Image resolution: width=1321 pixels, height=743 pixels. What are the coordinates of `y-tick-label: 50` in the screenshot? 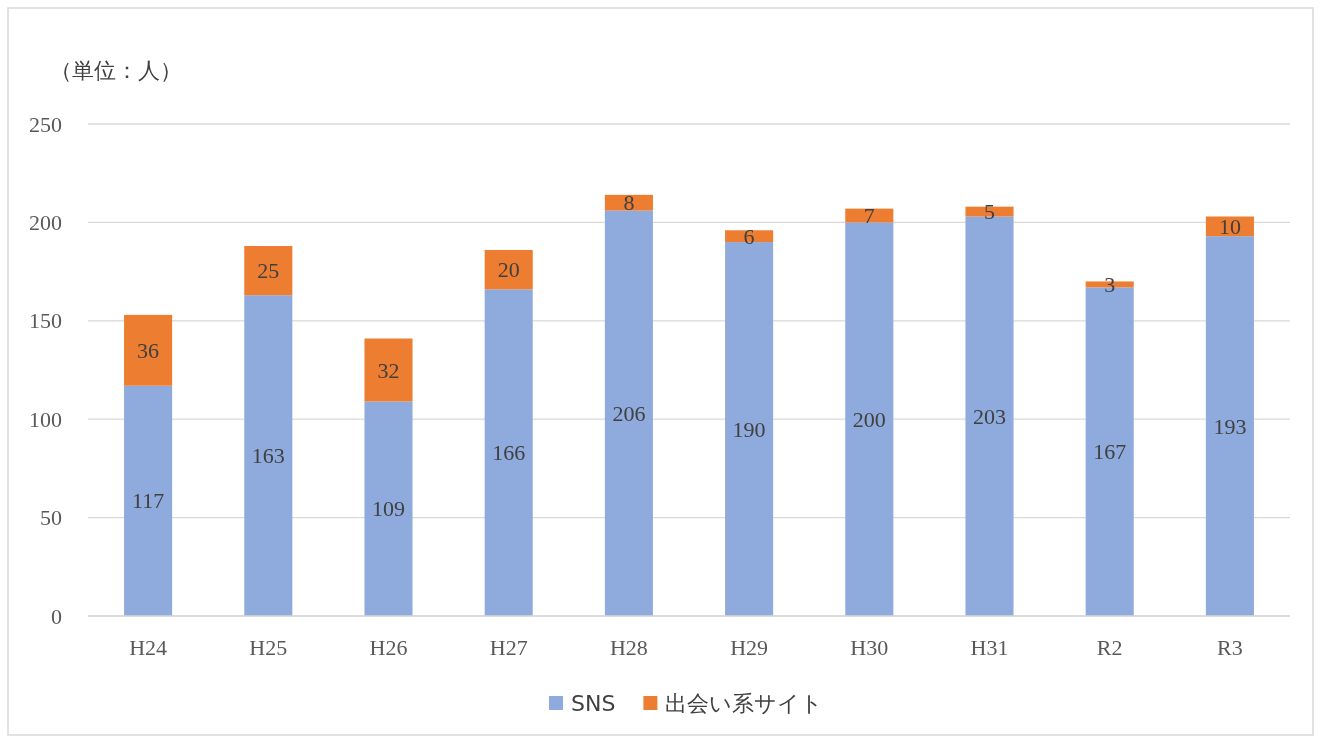 It's located at (51, 518).